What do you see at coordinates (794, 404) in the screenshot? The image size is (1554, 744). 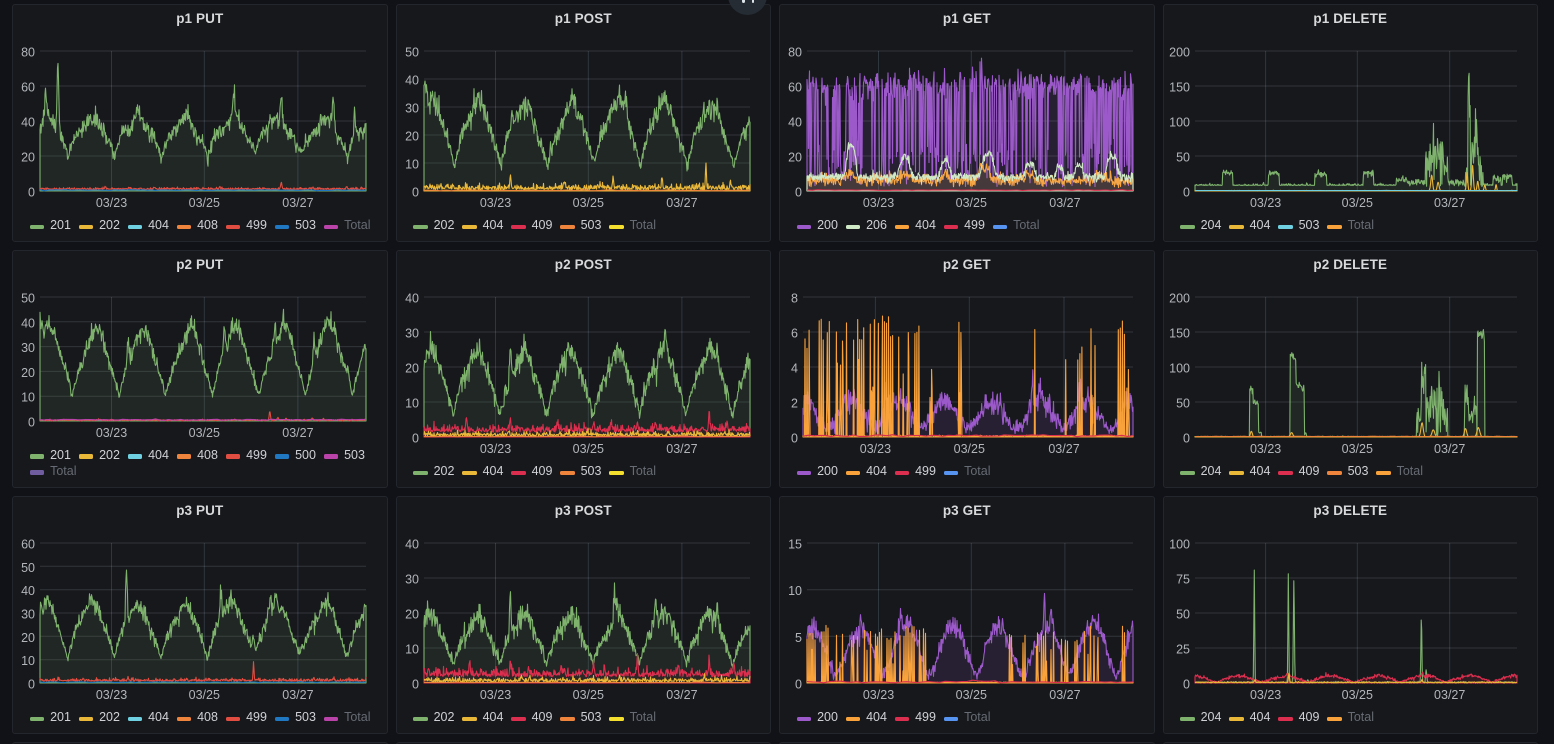 I see `svg-text: 2` at bounding box center [794, 404].